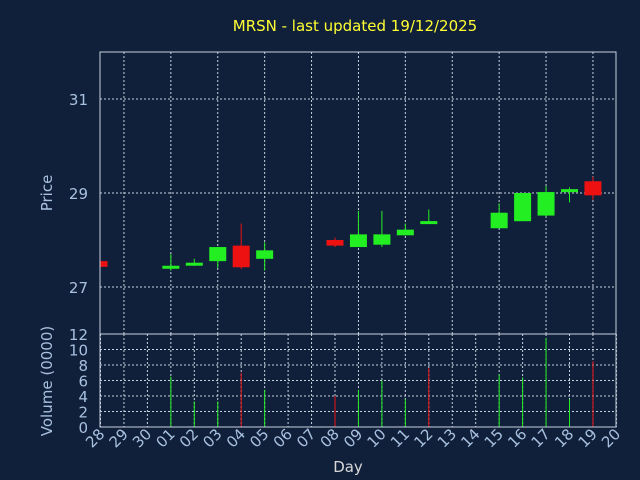  What do you see at coordinates (423, 438) in the screenshot?
I see `x-tick-label: 12` at bounding box center [423, 438].